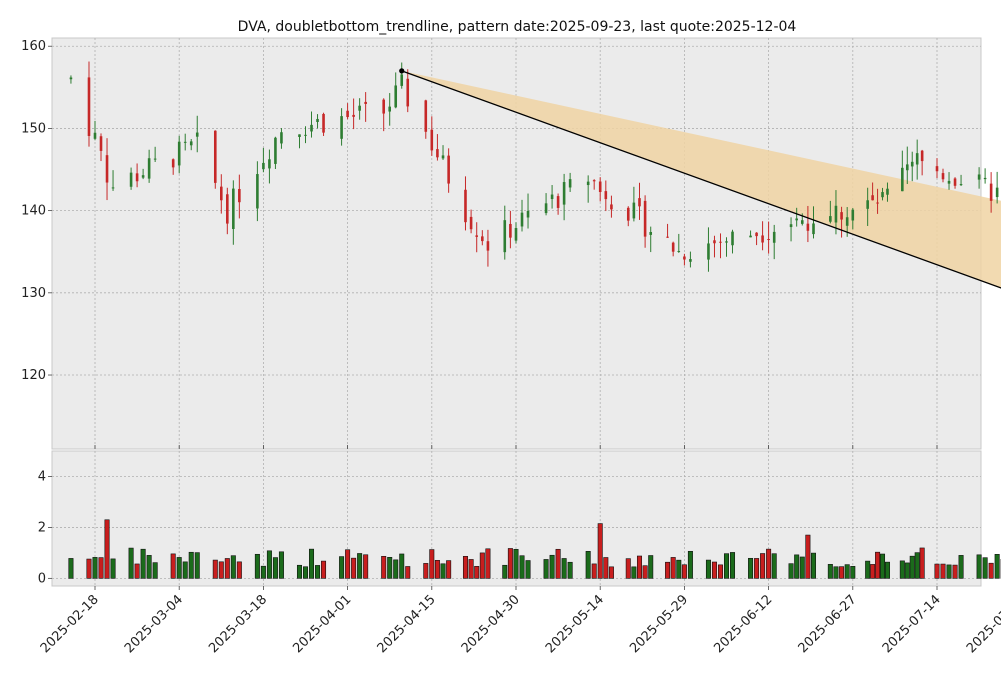 This screenshot has width=1001, height=678. Describe the element at coordinates (33, 375) in the screenshot. I see `y-tick-label: 120` at that location.